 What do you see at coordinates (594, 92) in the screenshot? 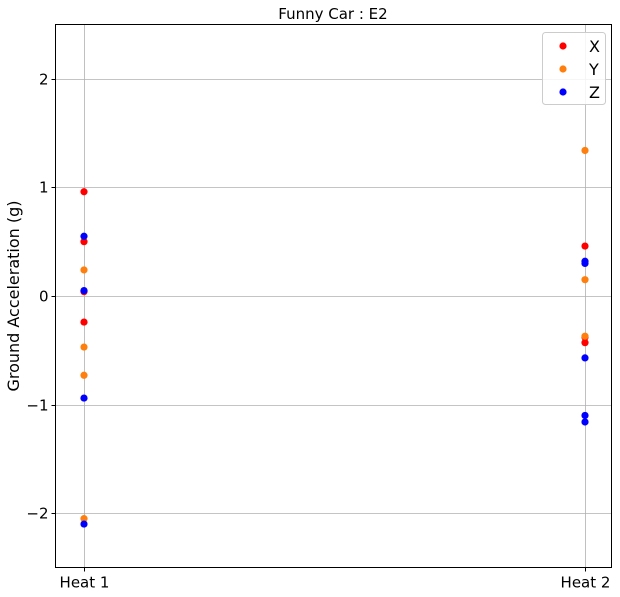
I see `legend-label-z: Z` at bounding box center [594, 92].